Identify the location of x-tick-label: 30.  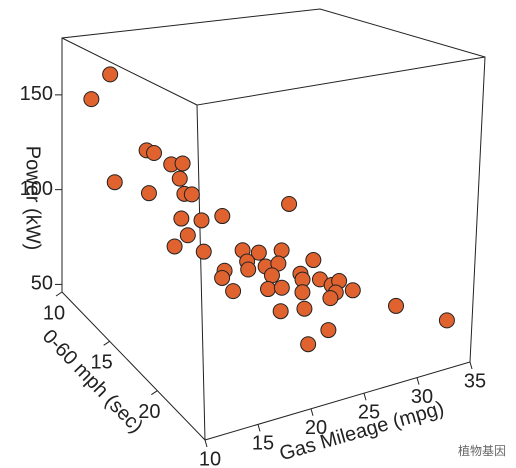
(422, 397).